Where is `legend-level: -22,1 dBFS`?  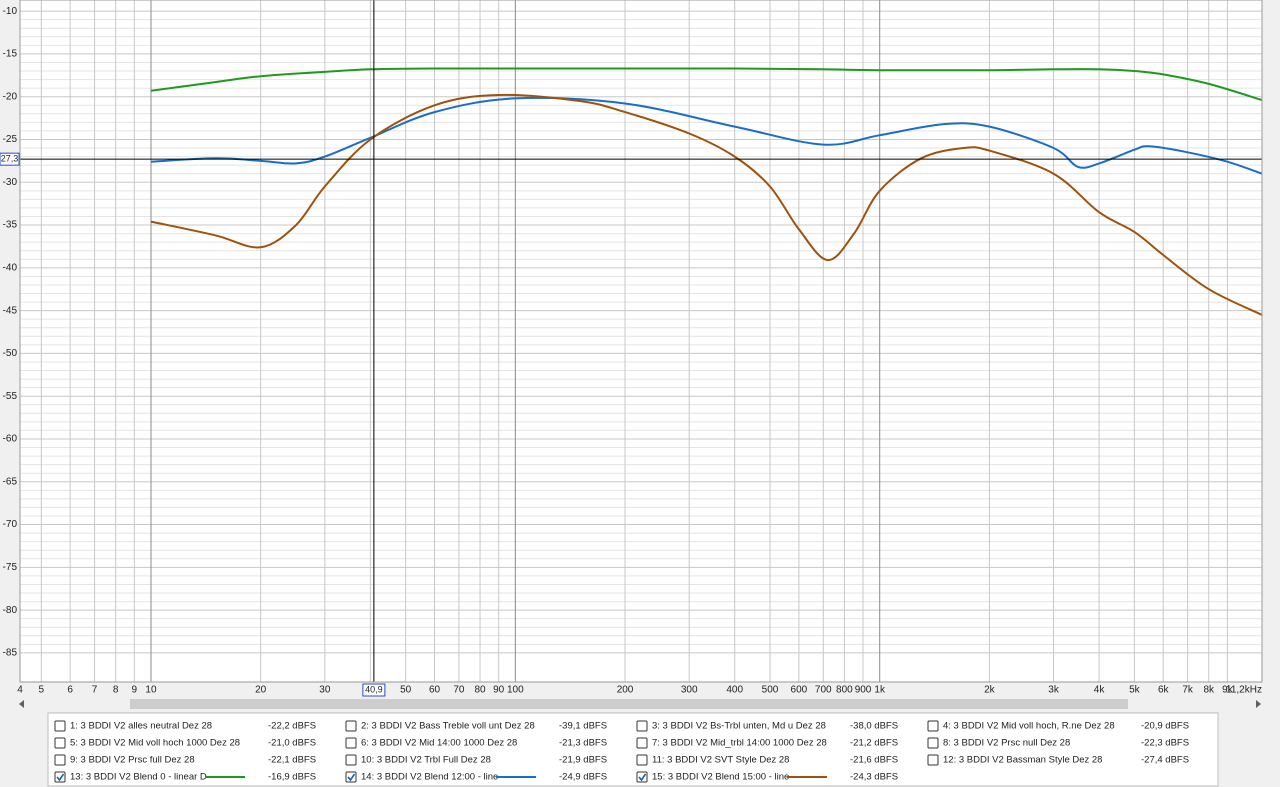 legend-level: -22,1 dBFS is located at coordinates (292, 760).